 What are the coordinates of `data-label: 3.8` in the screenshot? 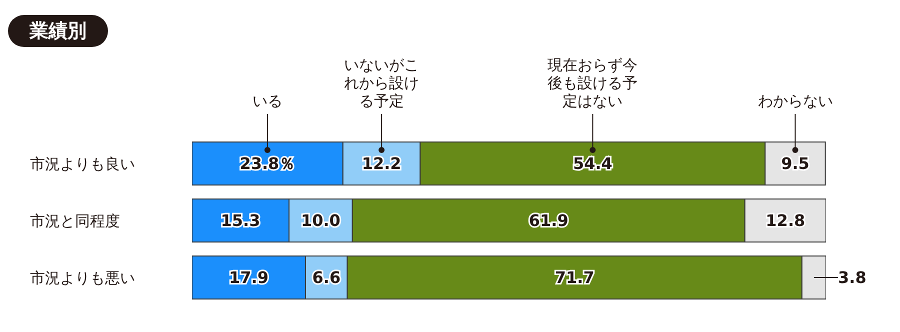 It's located at (852, 278).